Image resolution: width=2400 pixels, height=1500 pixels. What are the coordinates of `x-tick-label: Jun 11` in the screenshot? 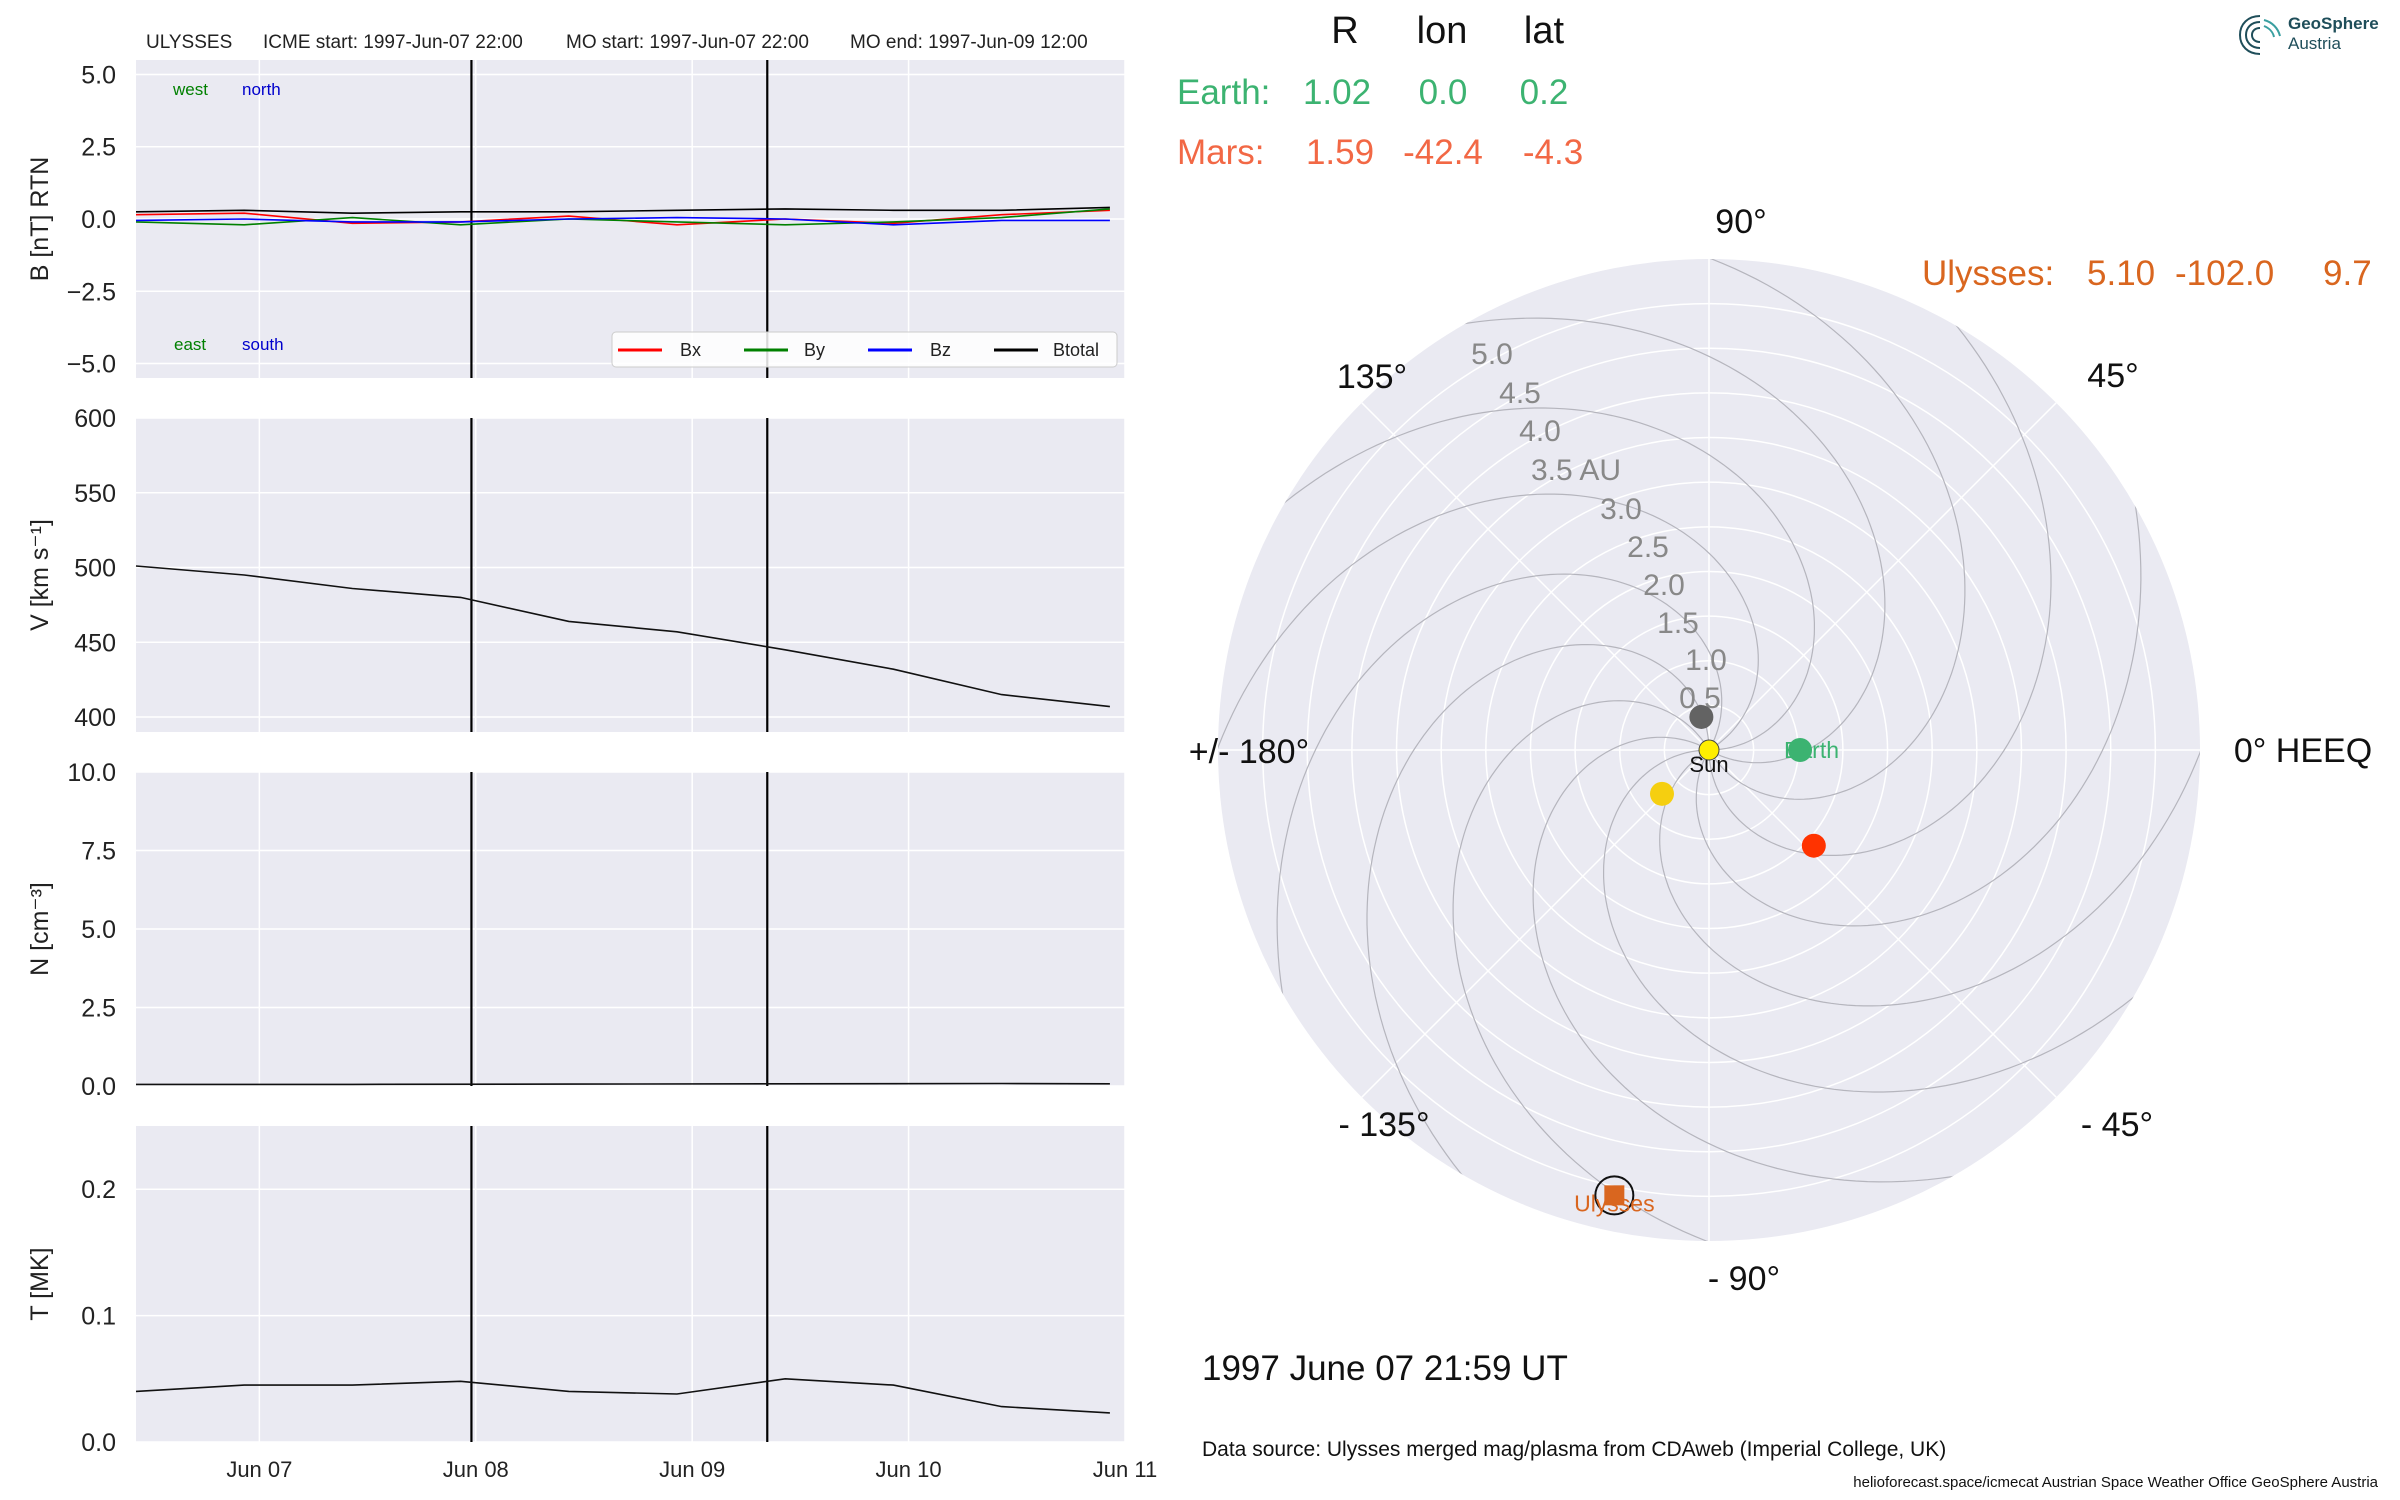 It's located at (1125, 1469).